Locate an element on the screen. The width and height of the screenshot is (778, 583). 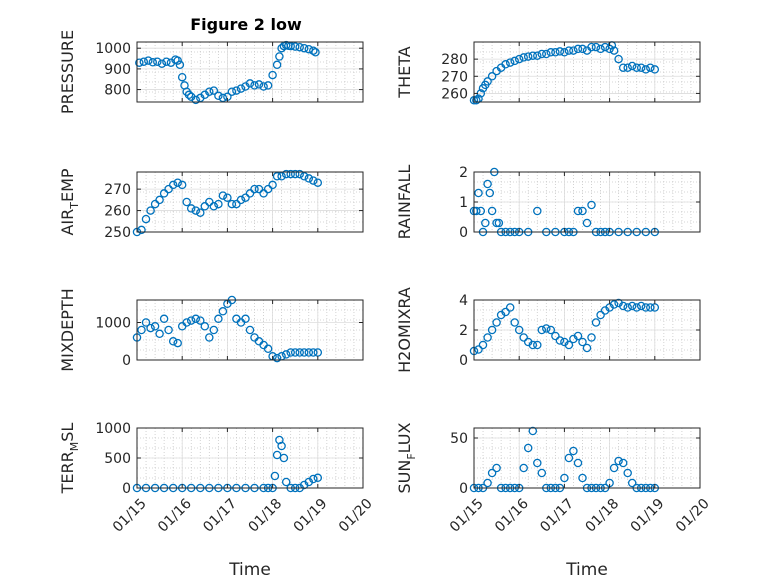
subplot-rainfall: 0 1 2 RAINFALL is located at coordinates (548, 203).